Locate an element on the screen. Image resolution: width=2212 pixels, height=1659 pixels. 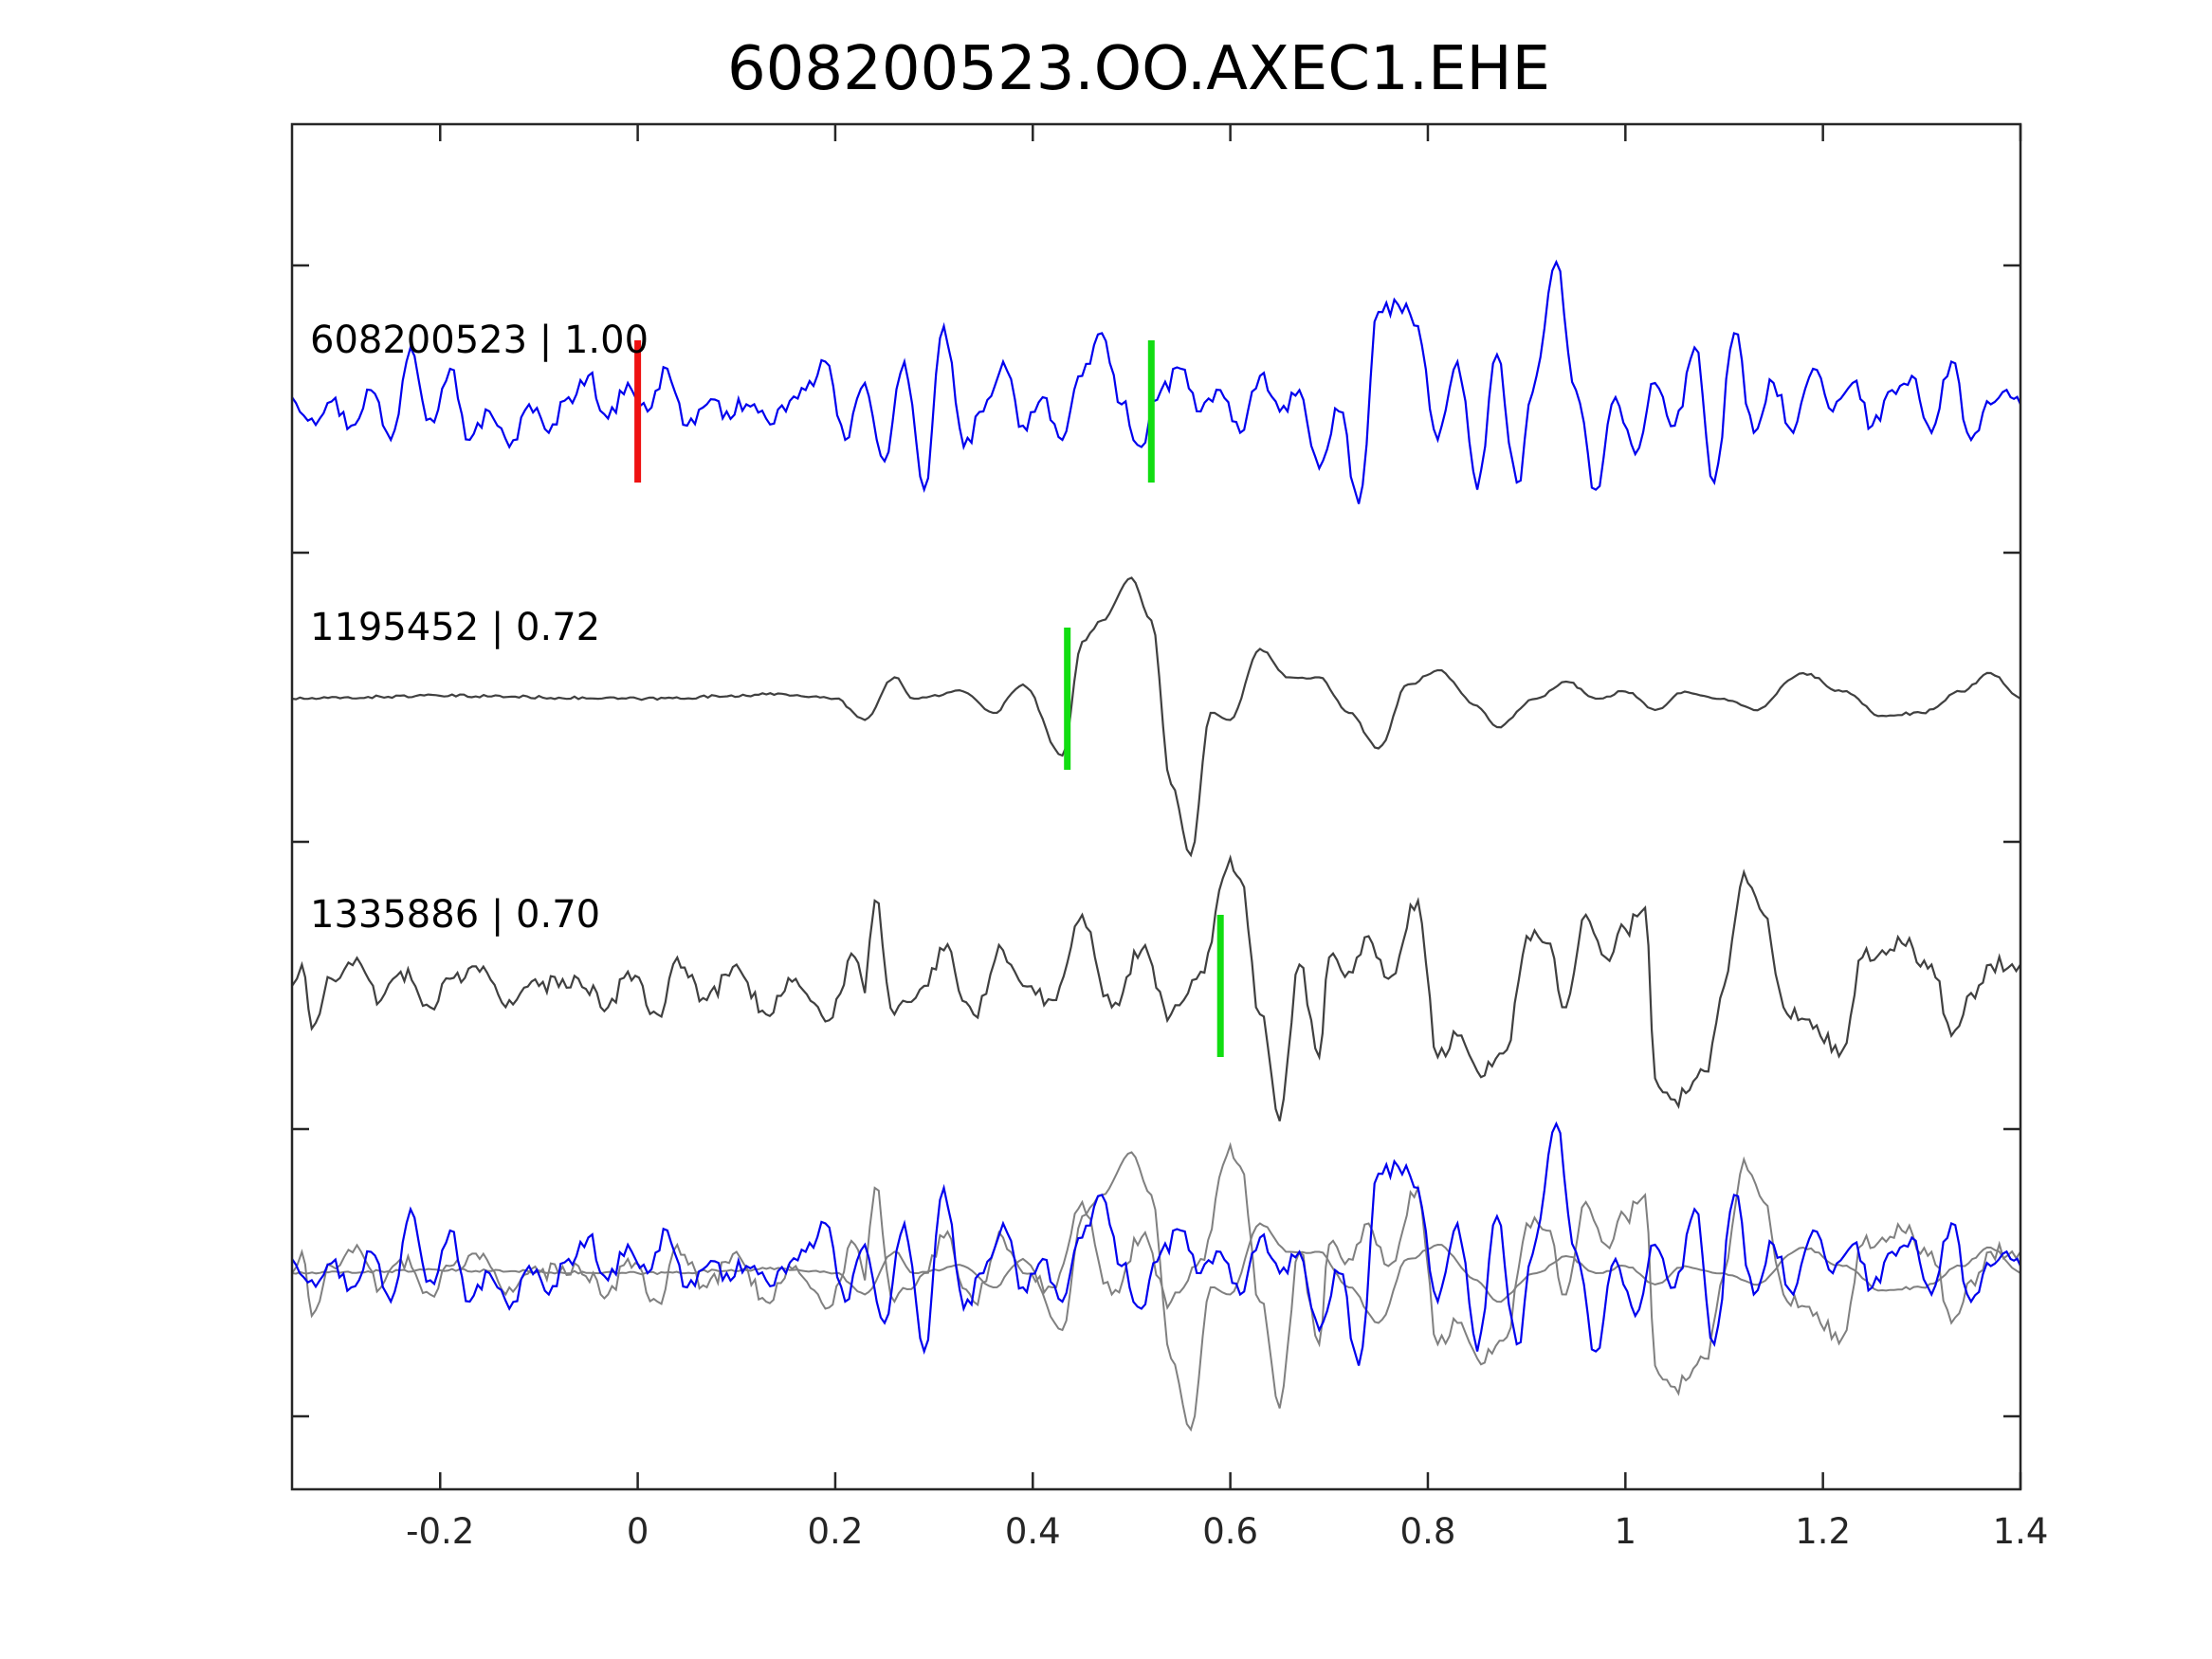
x-tick-label: 0.2 is located at coordinates (836, 1531).